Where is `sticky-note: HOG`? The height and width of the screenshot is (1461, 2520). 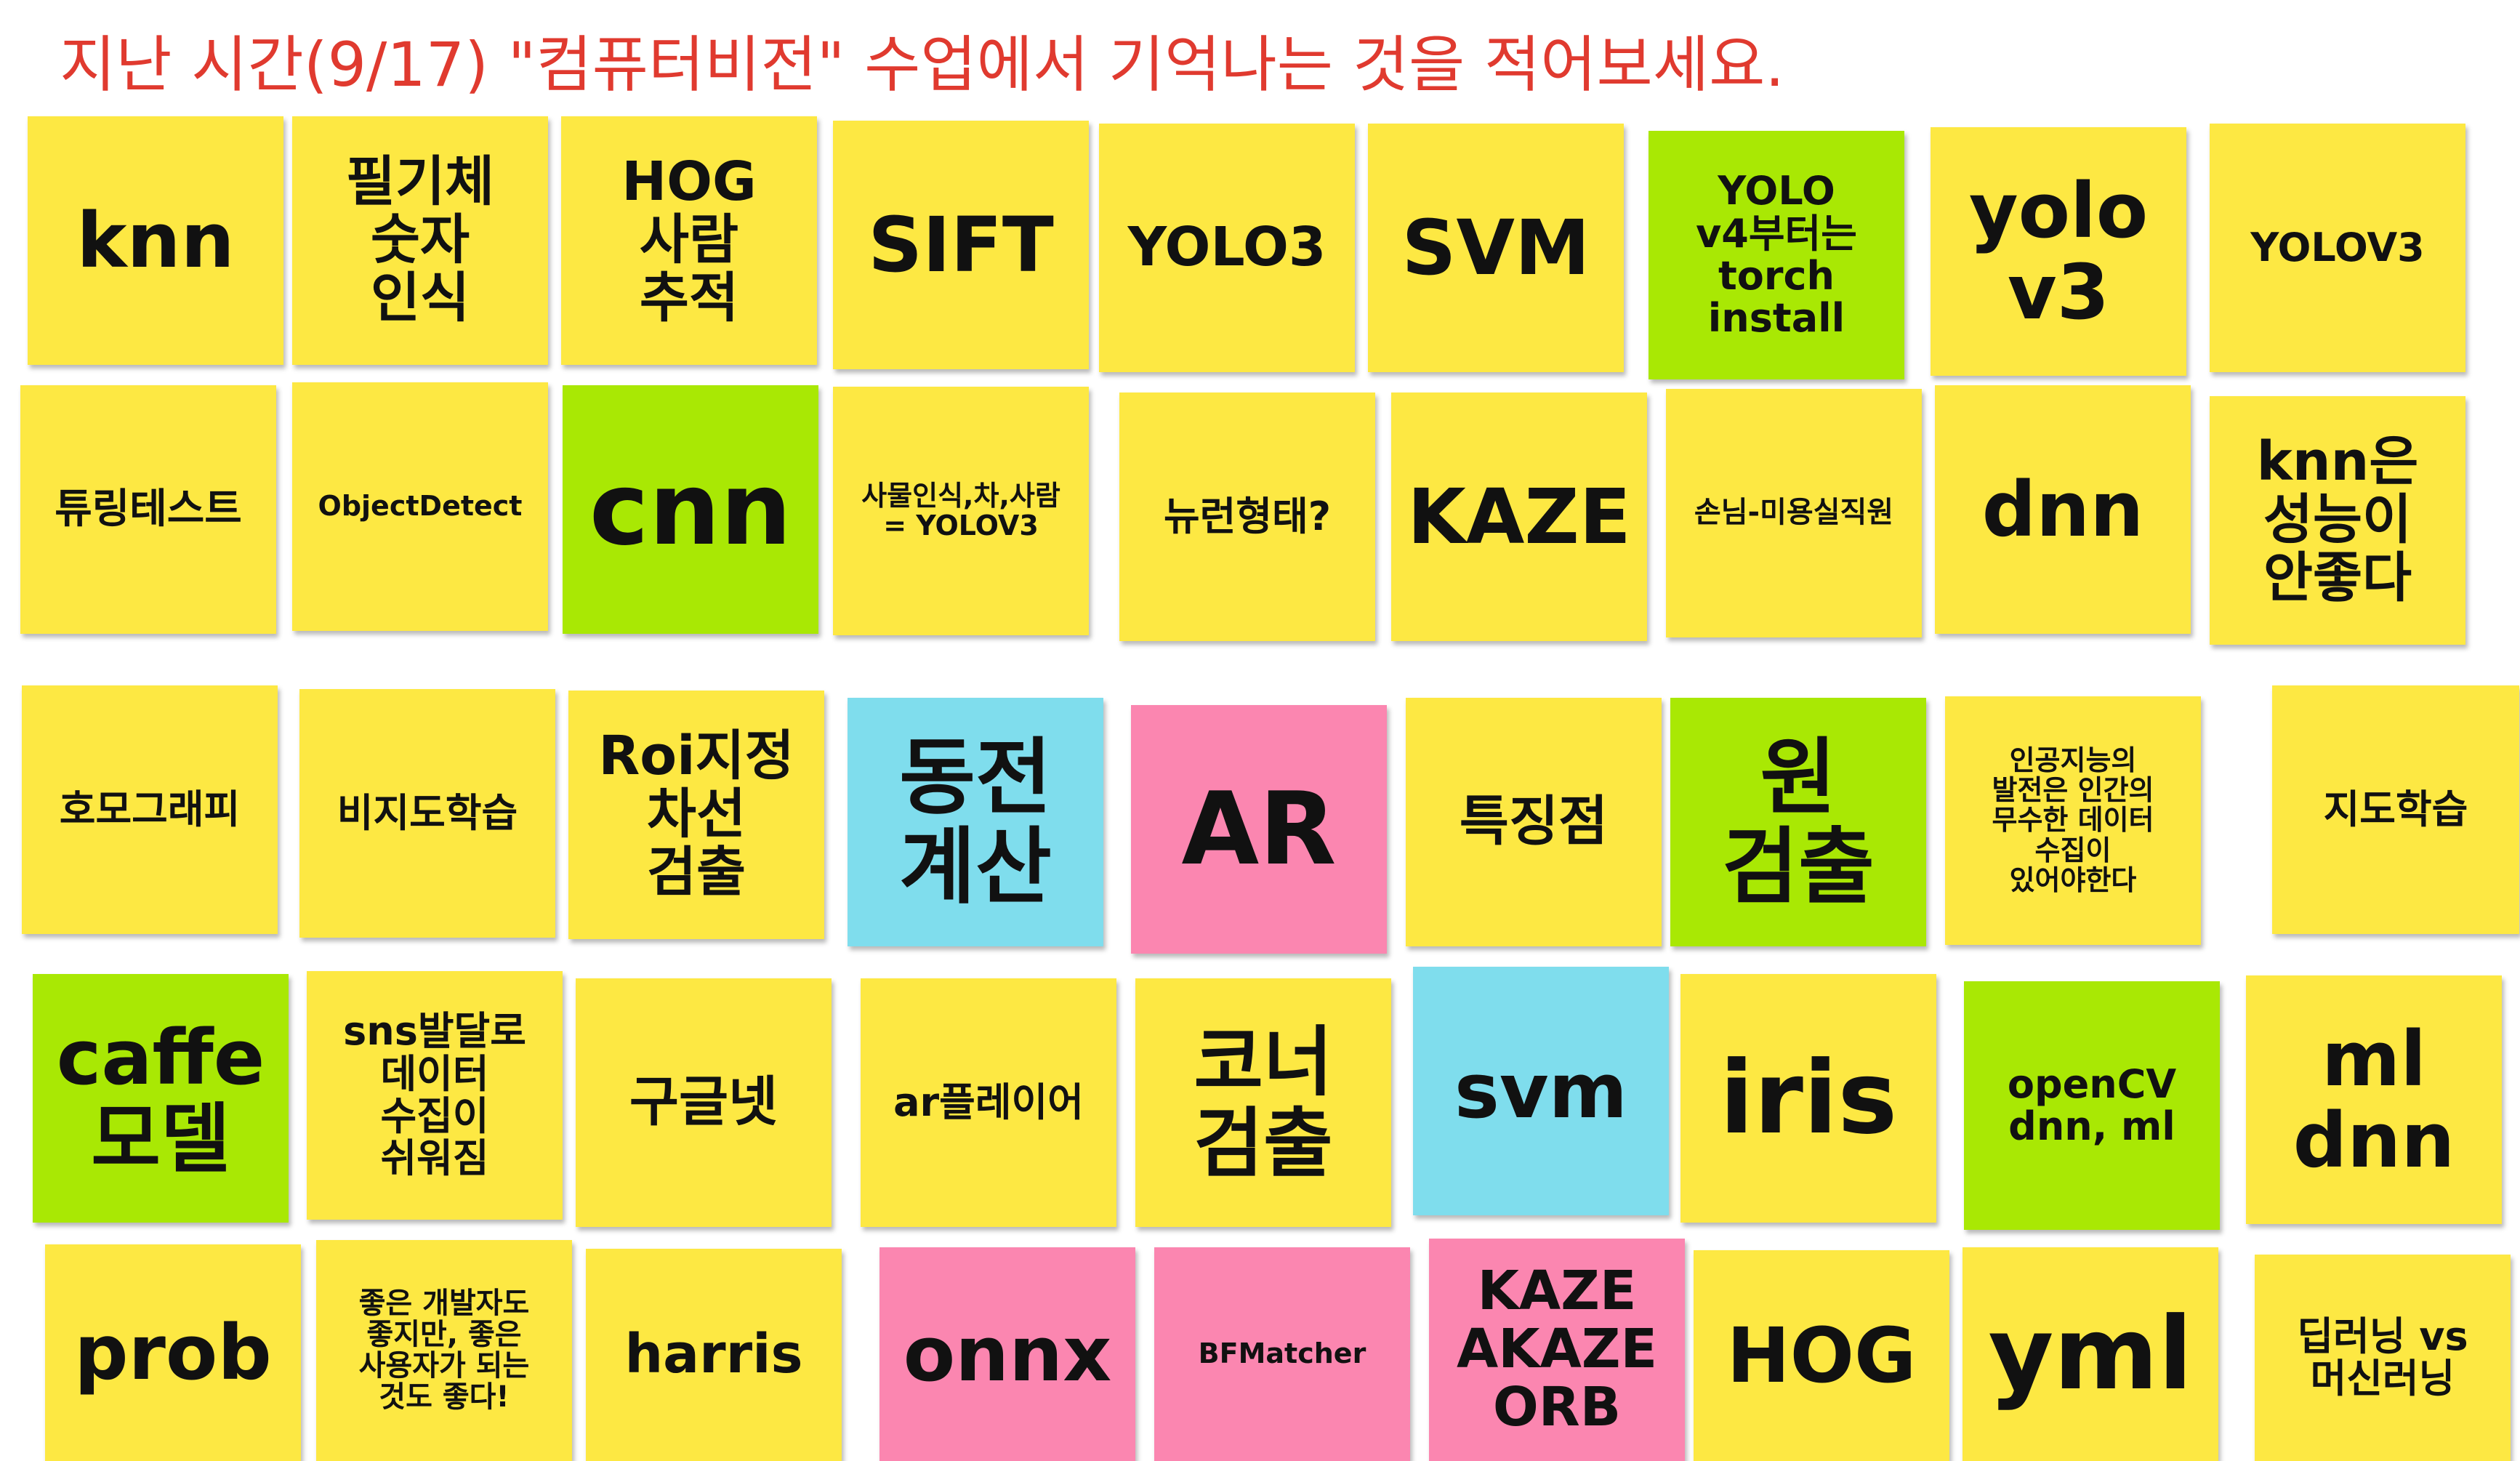
sticky-note: HOG is located at coordinates (1821, 1355).